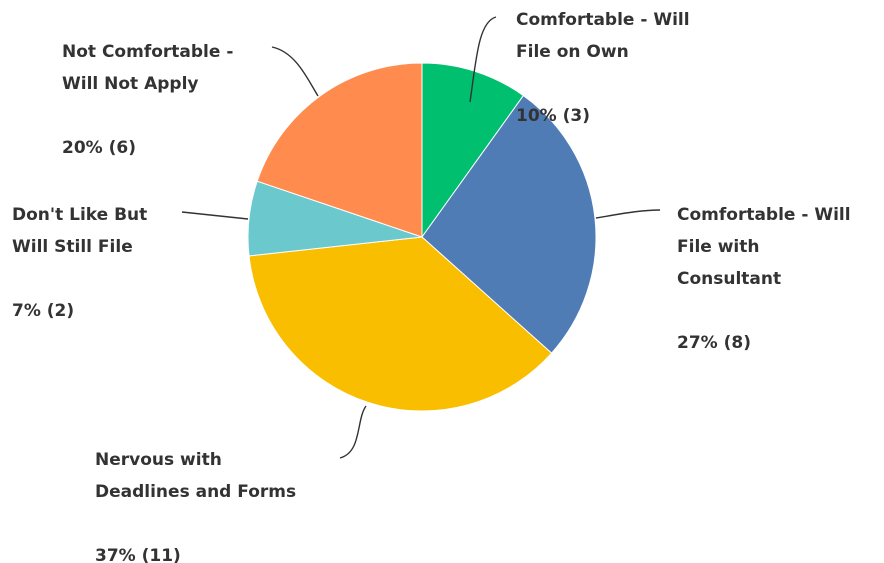 The height and width of the screenshot is (563, 884). Describe the element at coordinates (483, 59) in the screenshot. I see `leader-line-comfortable-will-file-on-own` at that location.